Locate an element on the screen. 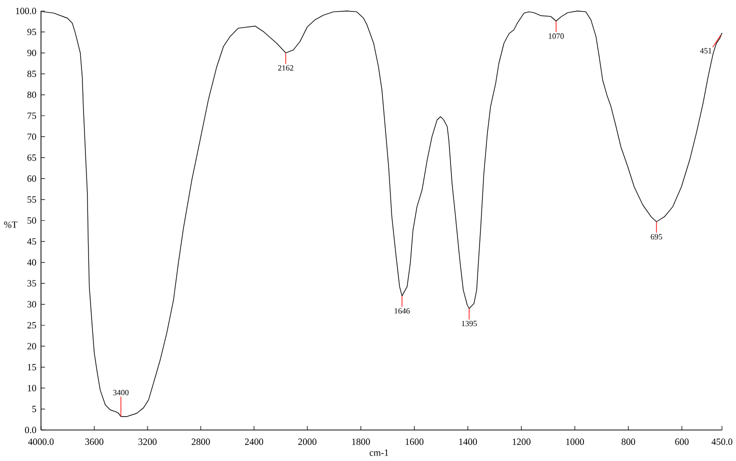  x-tick-label: 3600 is located at coordinates (94, 441).